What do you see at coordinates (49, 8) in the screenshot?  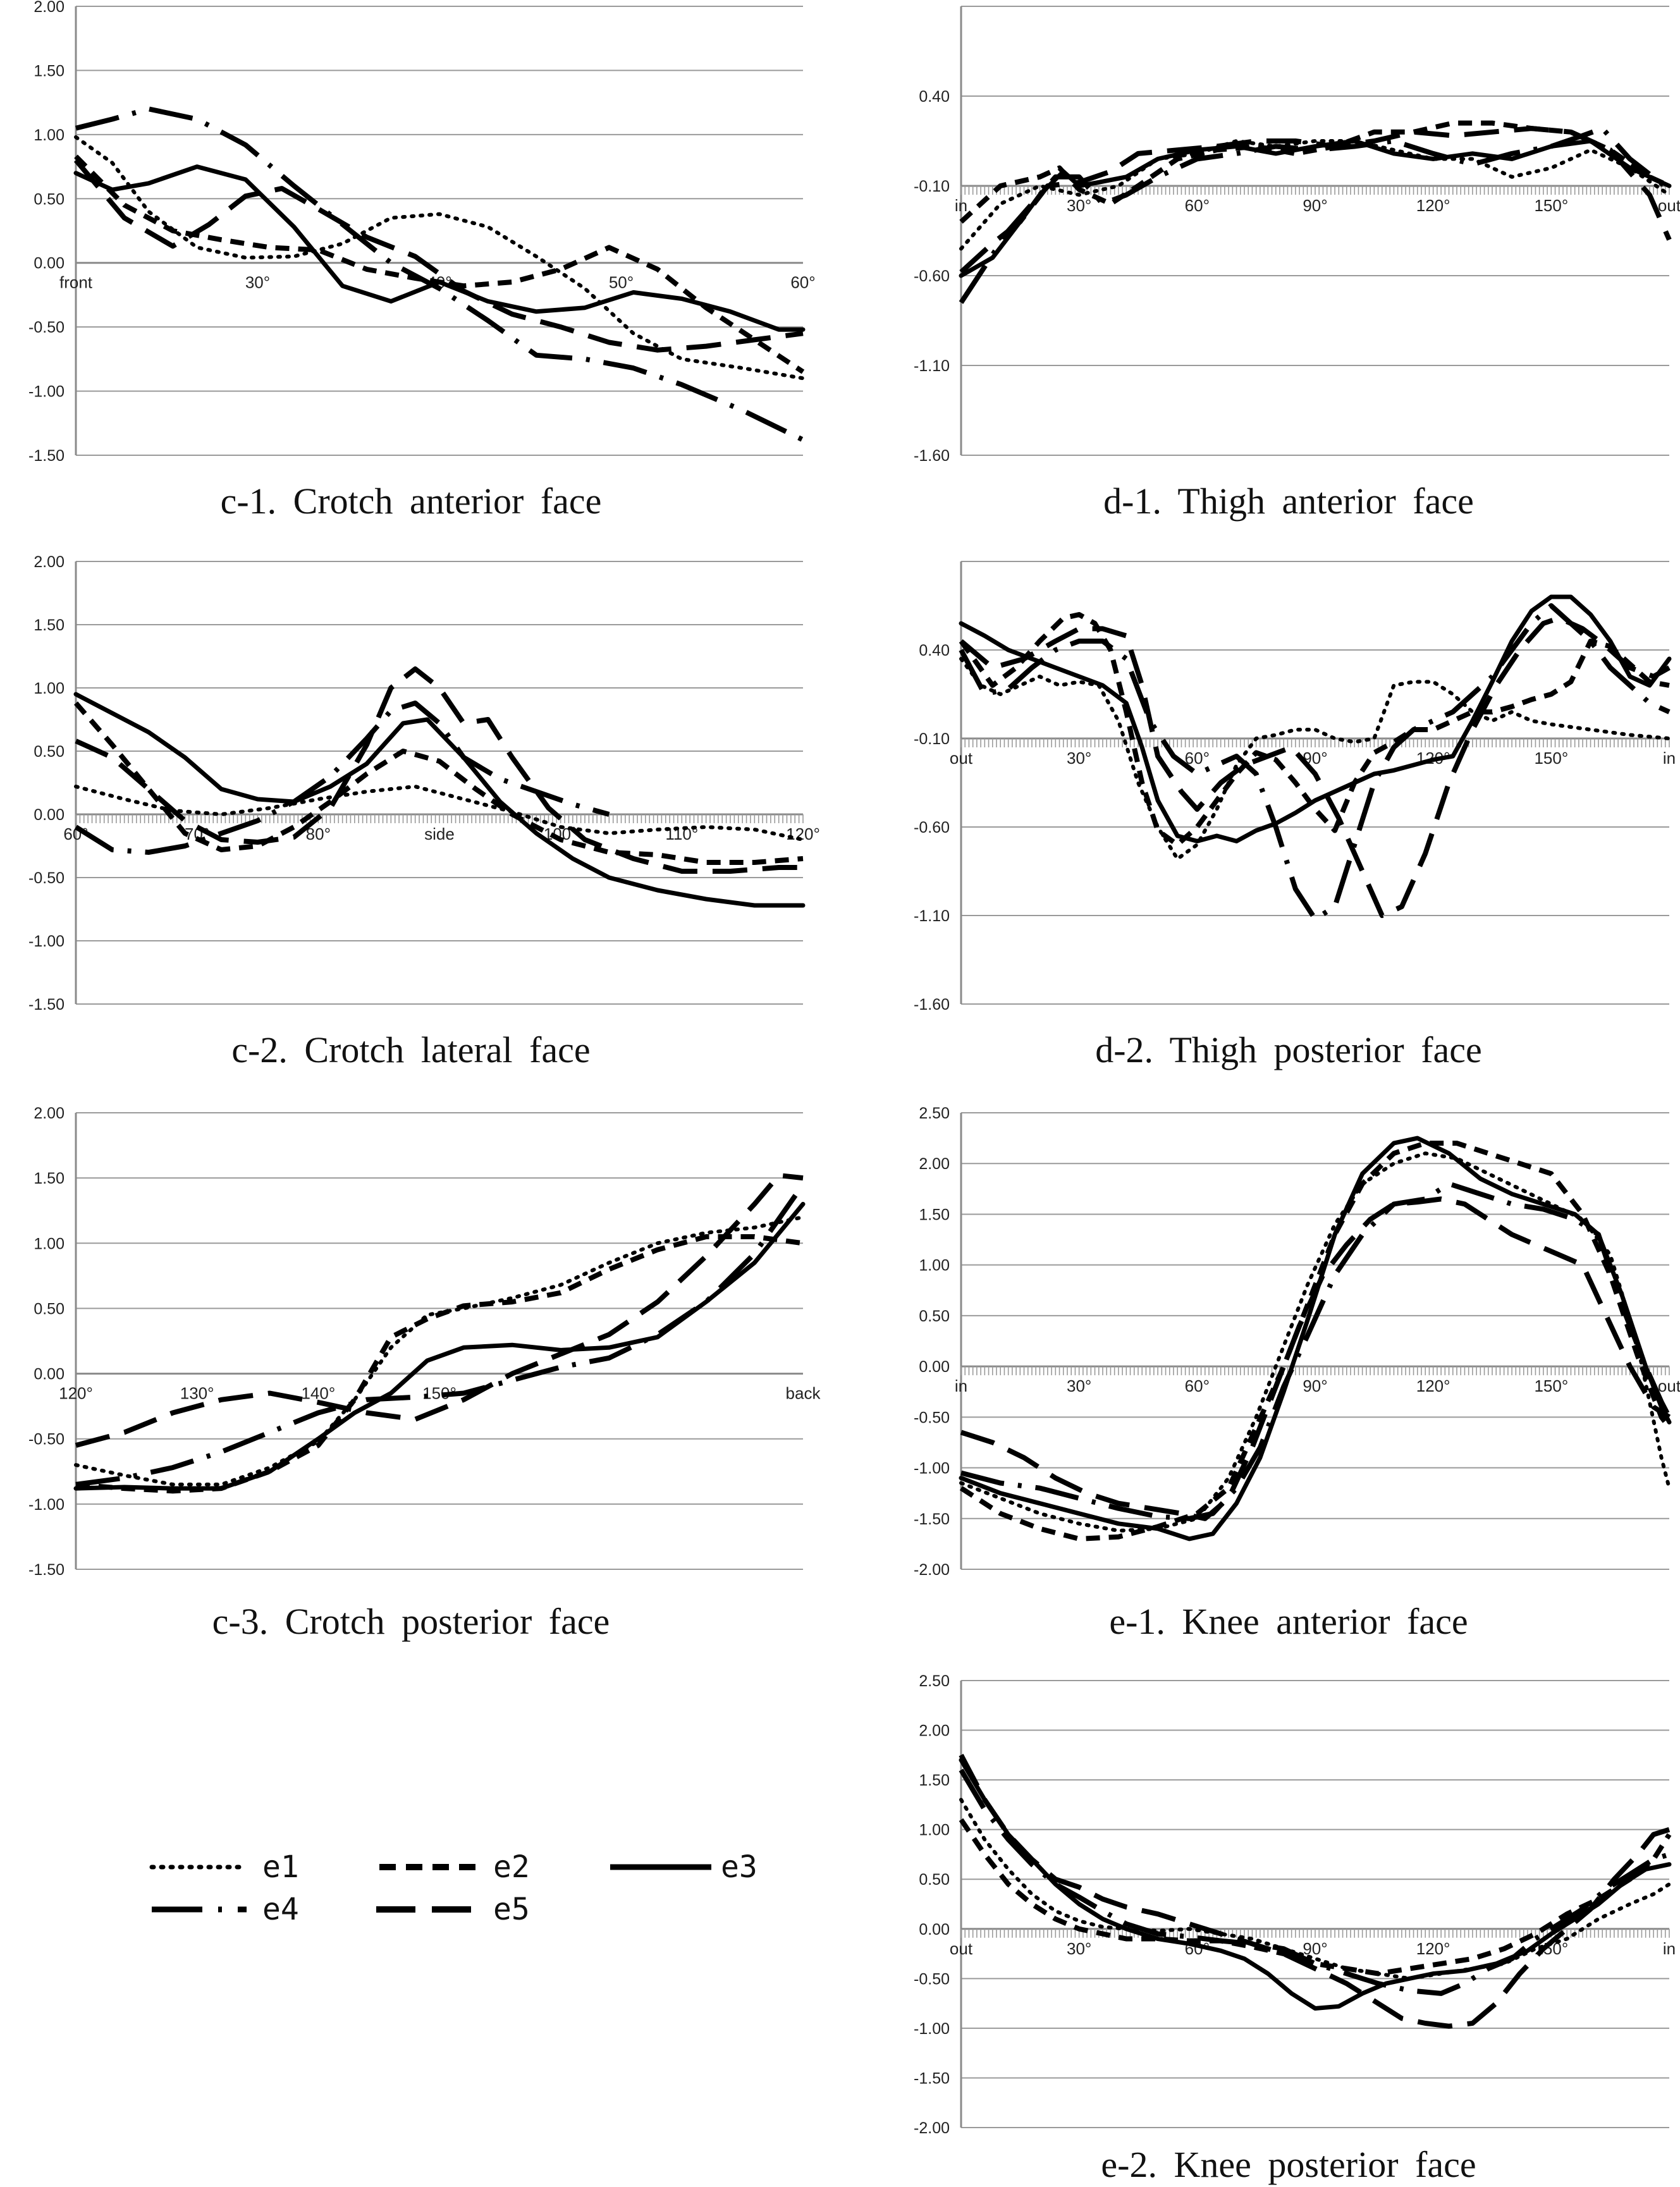 I see `y-tick-label-c1-0: 2.00` at bounding box center [49, 8].